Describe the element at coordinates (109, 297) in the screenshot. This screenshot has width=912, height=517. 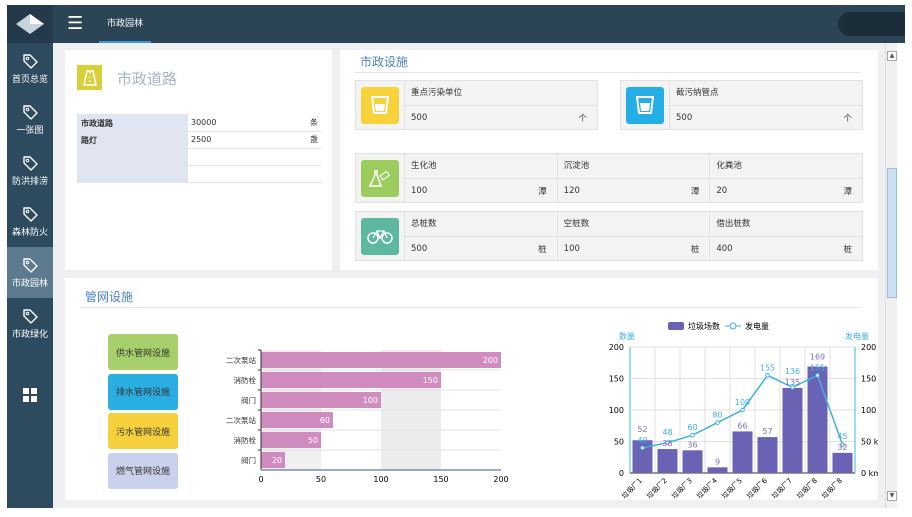
I see `pipes-title: 管网设施` at that location.